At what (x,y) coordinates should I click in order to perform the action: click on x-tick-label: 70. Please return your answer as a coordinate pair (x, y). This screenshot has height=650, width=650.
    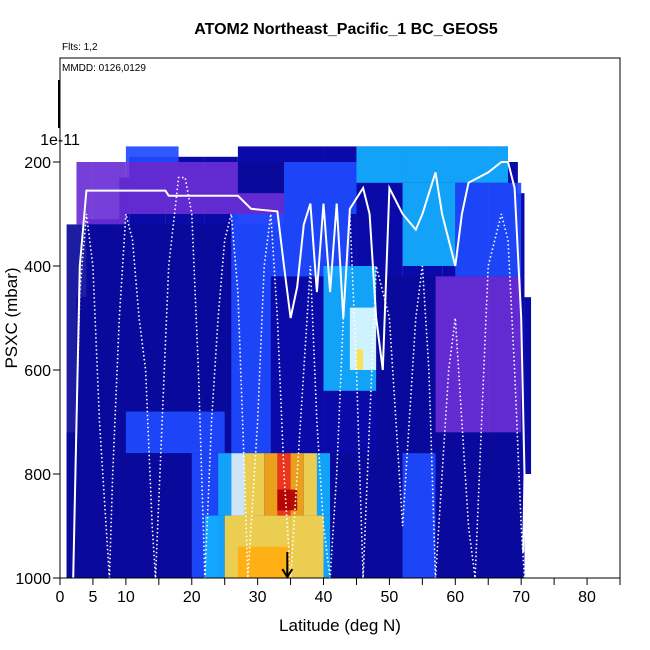
    Looking at the image, I should click on (521, 597).